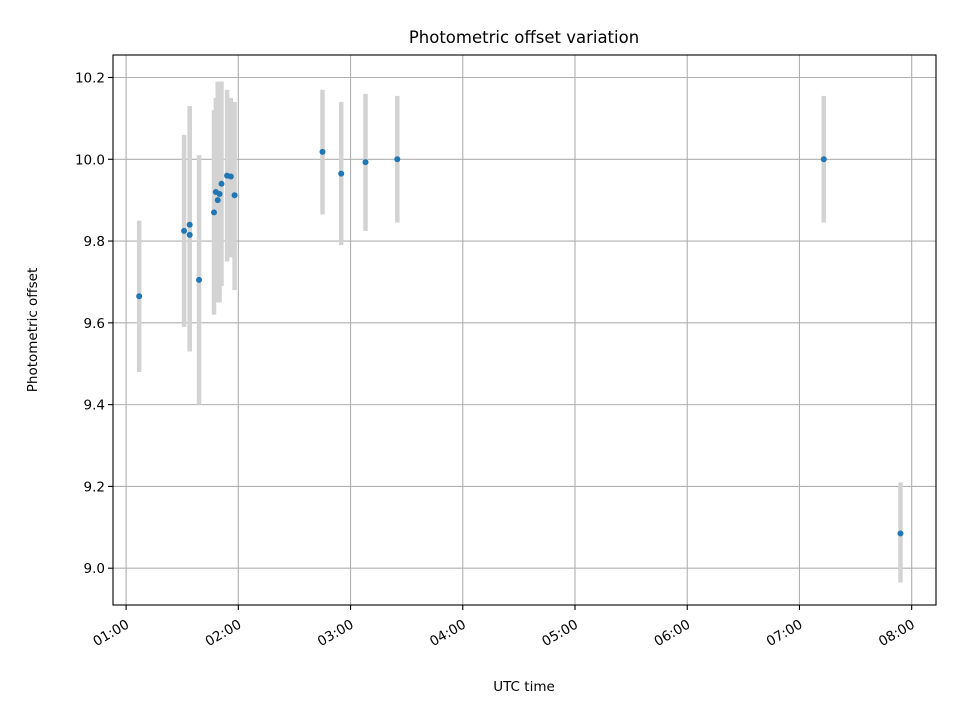  Describe the element at coordinates (560, 633) in the screenshot. I see `x-tick-label: 05:00` at that location.